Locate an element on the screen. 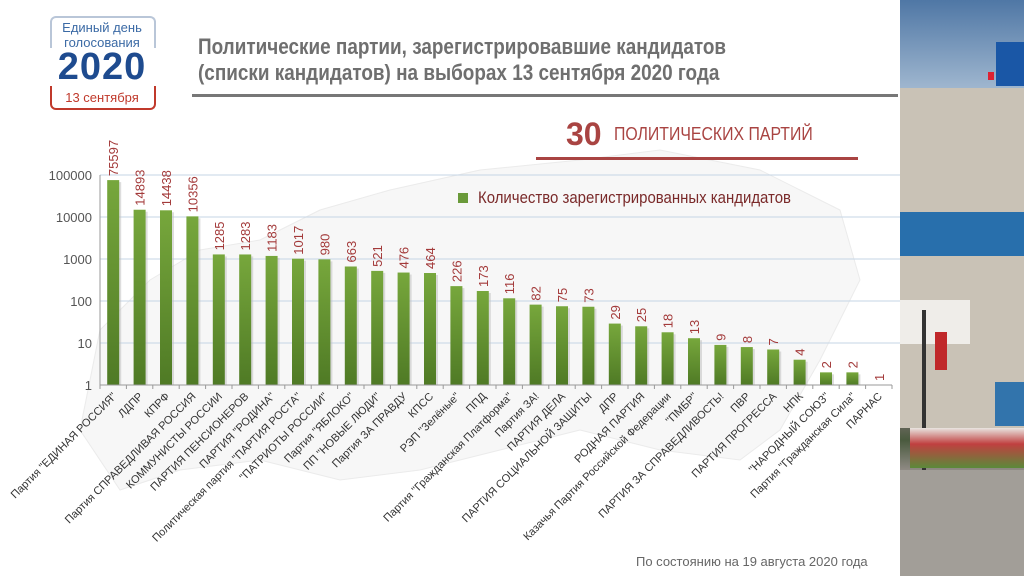 The width and height of the screenshot is (1024, 576). value-label: 476 is located at coordinates (404, 258).